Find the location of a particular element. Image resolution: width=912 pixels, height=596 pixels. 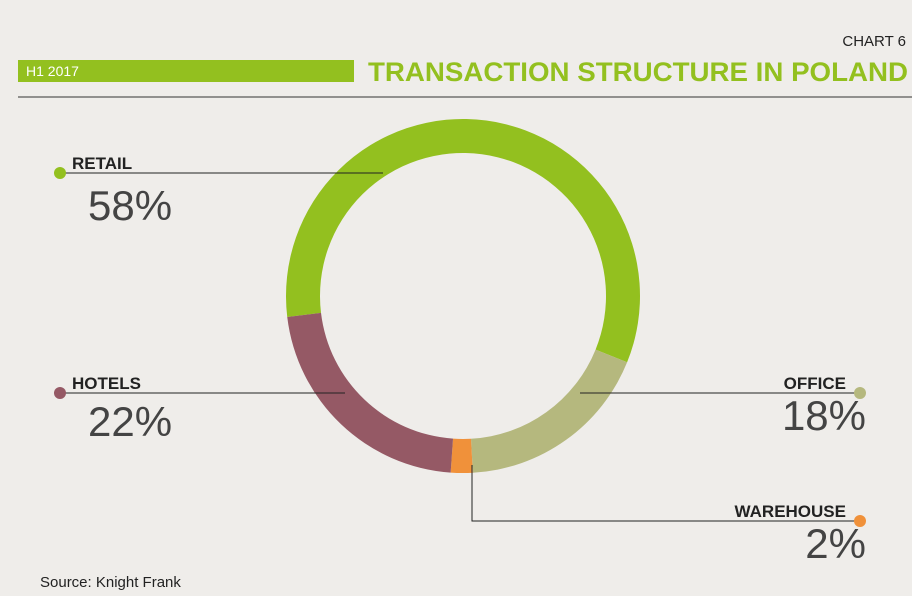

chart-title: TRANSACTION STRUCTURE IN POLAND is located at coordinates (638, 72).